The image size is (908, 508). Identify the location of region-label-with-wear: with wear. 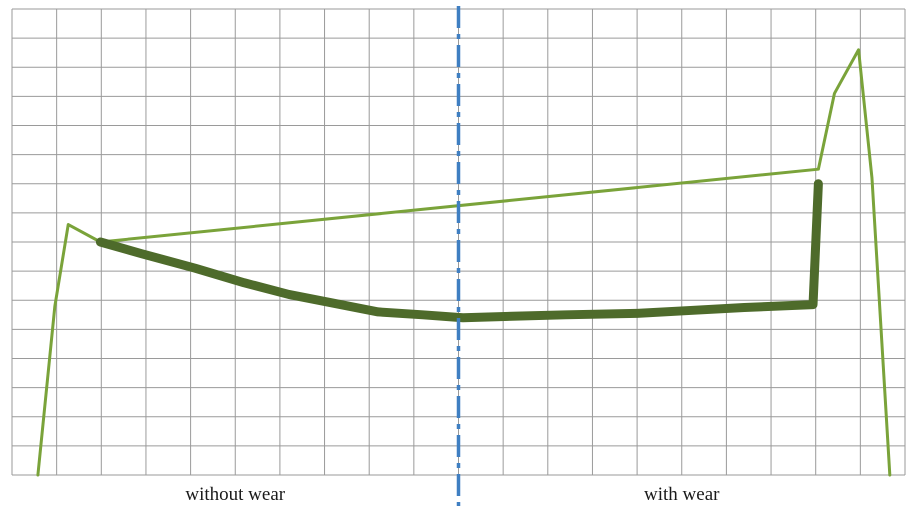
(682, 494).